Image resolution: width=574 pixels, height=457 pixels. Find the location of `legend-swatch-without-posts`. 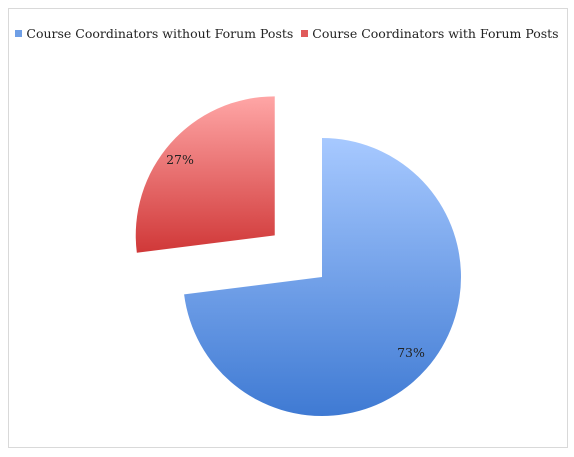

legend-swatch-without-posts is located at coordinates (19, 33).